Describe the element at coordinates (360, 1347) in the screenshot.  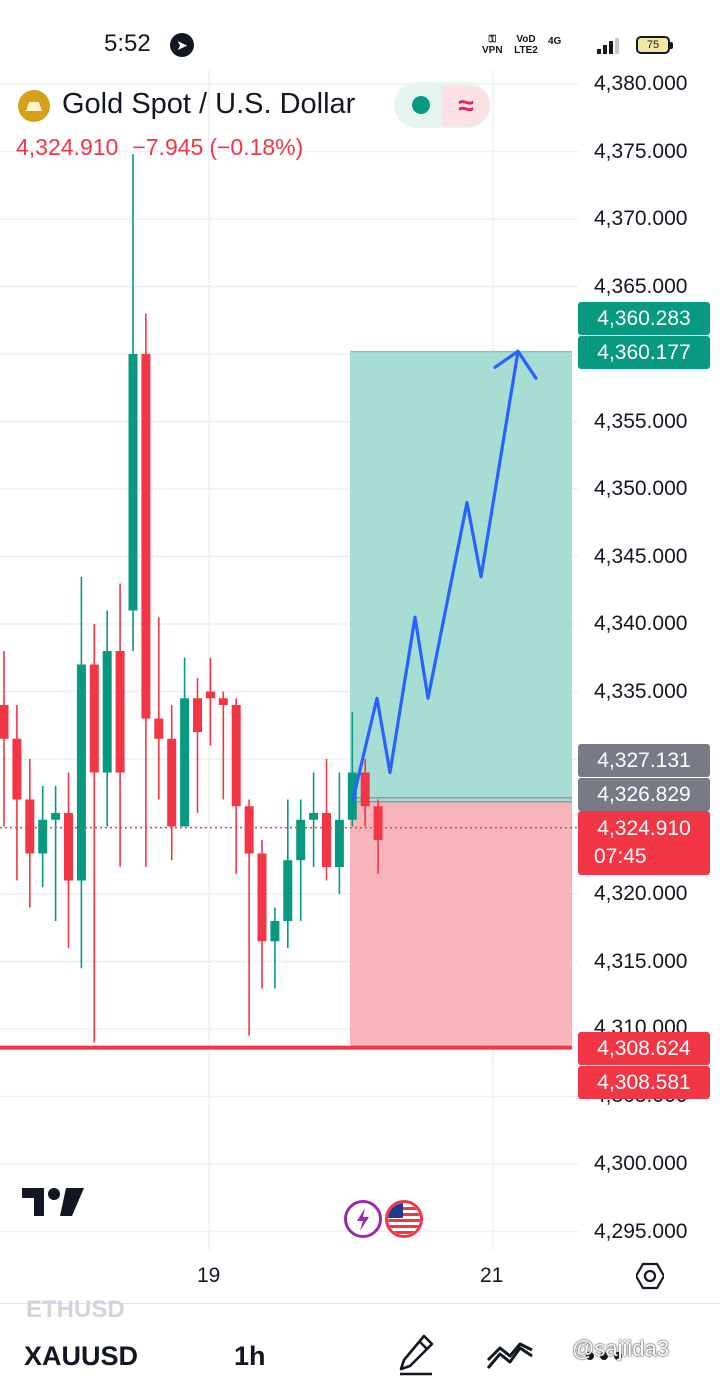
I see `bottom-toolbar` at that location.